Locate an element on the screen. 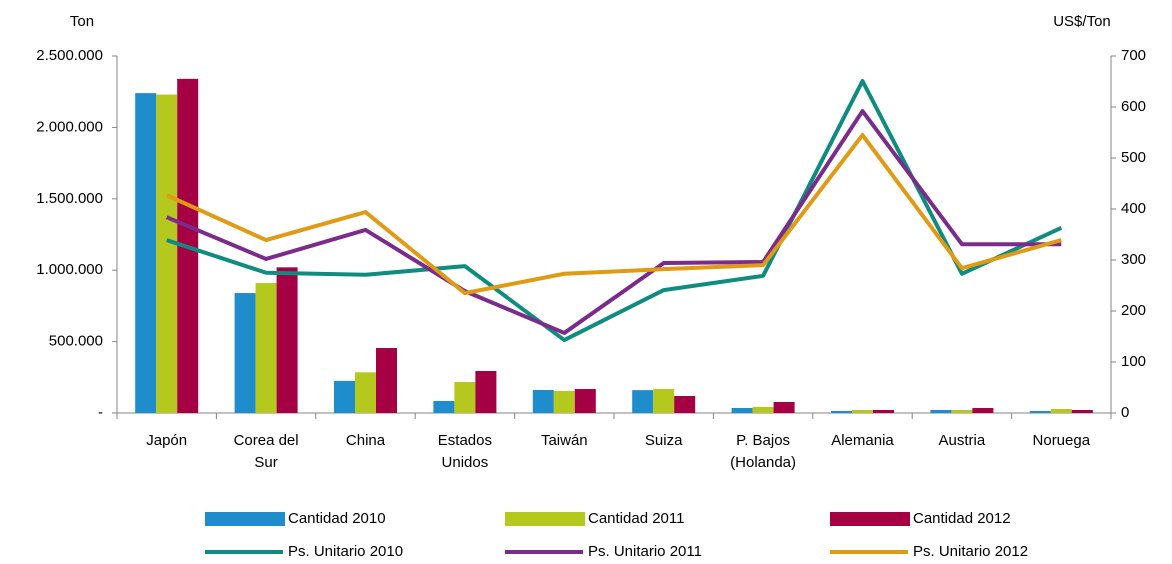  y2-axis-label: US$/Ton is located at coordinates (1082, 21).